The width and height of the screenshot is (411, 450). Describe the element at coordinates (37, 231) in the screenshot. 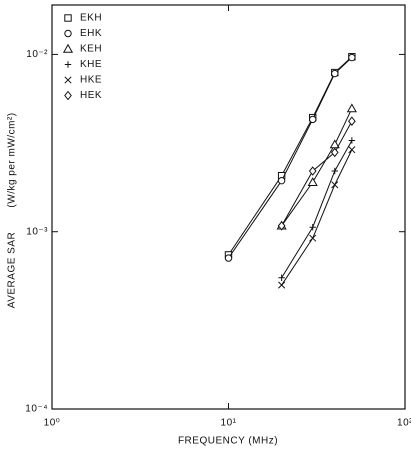

I see `y-tick-label: 10⁻³` at that location.